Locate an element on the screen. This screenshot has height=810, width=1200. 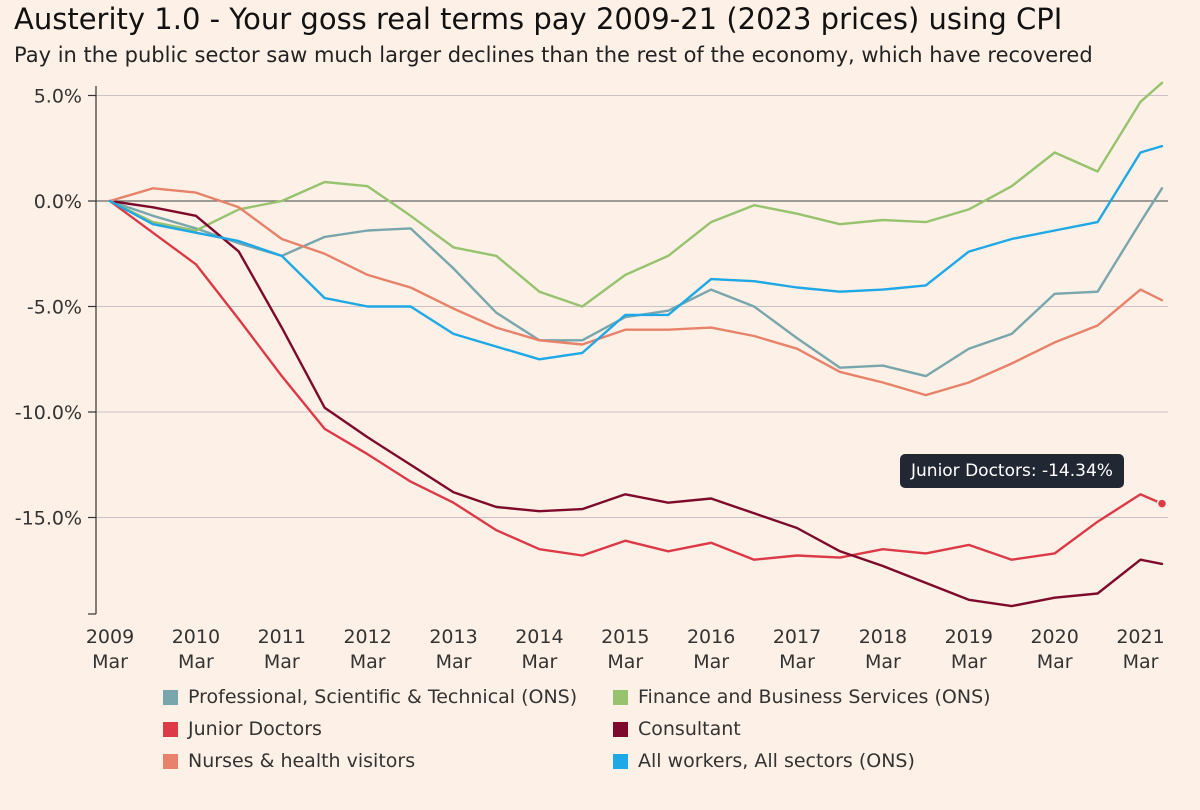
legend-label: Consultant is located at coordinates (689, 729).